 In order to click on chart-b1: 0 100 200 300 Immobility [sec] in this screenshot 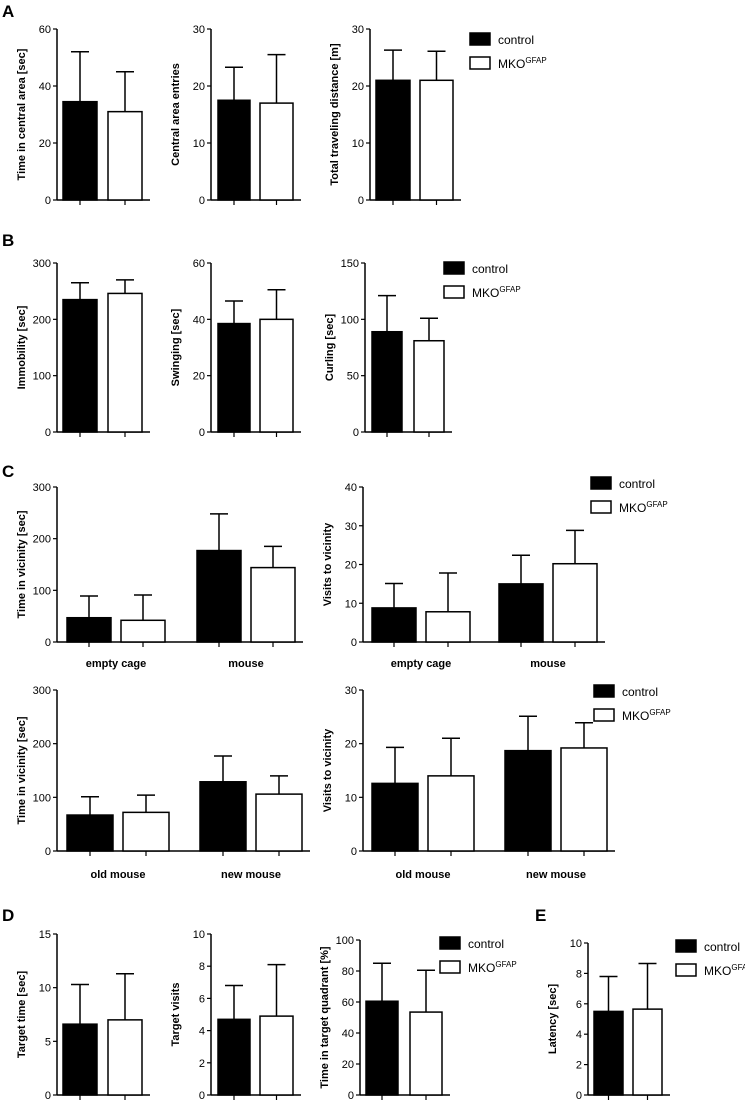, I will do `click(83, 348)`.